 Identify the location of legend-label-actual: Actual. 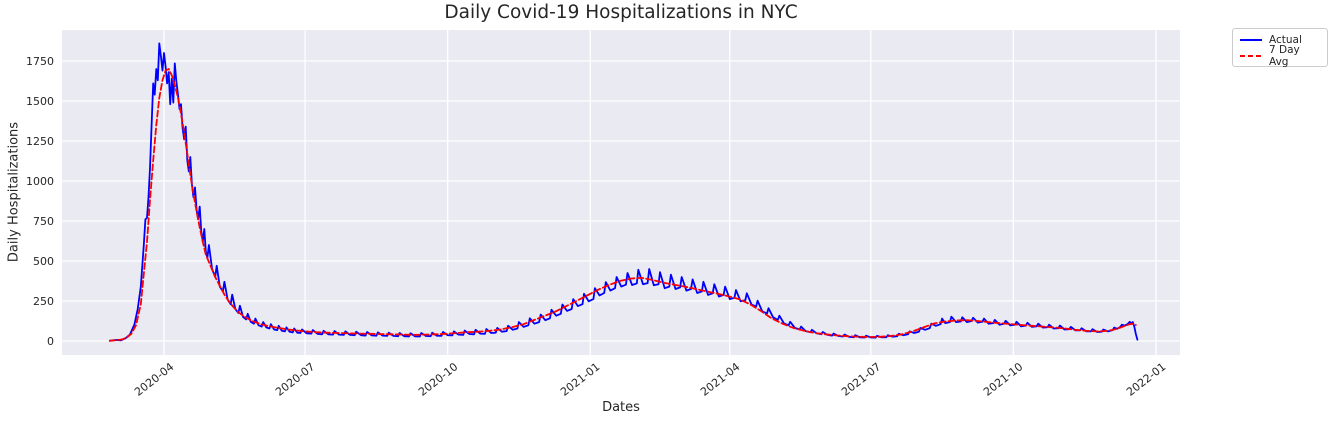
(1285, 39).